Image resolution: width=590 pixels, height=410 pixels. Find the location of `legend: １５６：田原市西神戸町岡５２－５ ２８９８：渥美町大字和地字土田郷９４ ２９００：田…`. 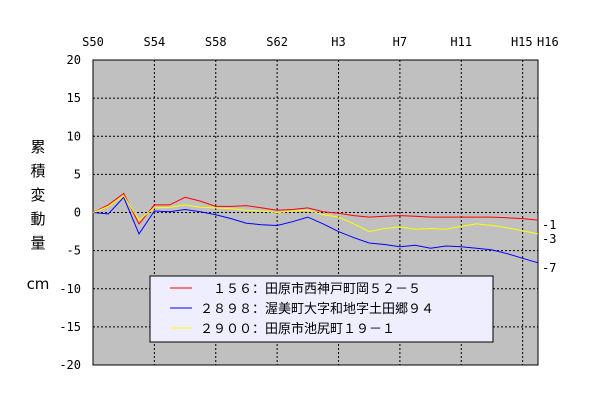

legend: １５６：田原市西神戸町岡５２－５ ２８９８：渥美町大字和地字土田郷９４ ２９００：田… is located at coordinates (321, 309).